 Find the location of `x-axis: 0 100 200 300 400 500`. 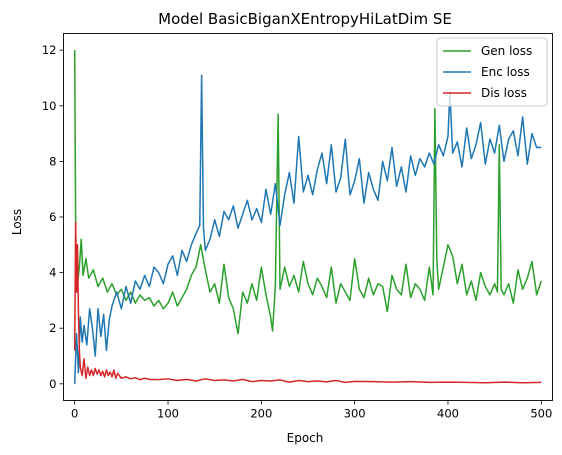

x-axis: 0 100 200 300 400 500 is located at coordinates (311, 410).